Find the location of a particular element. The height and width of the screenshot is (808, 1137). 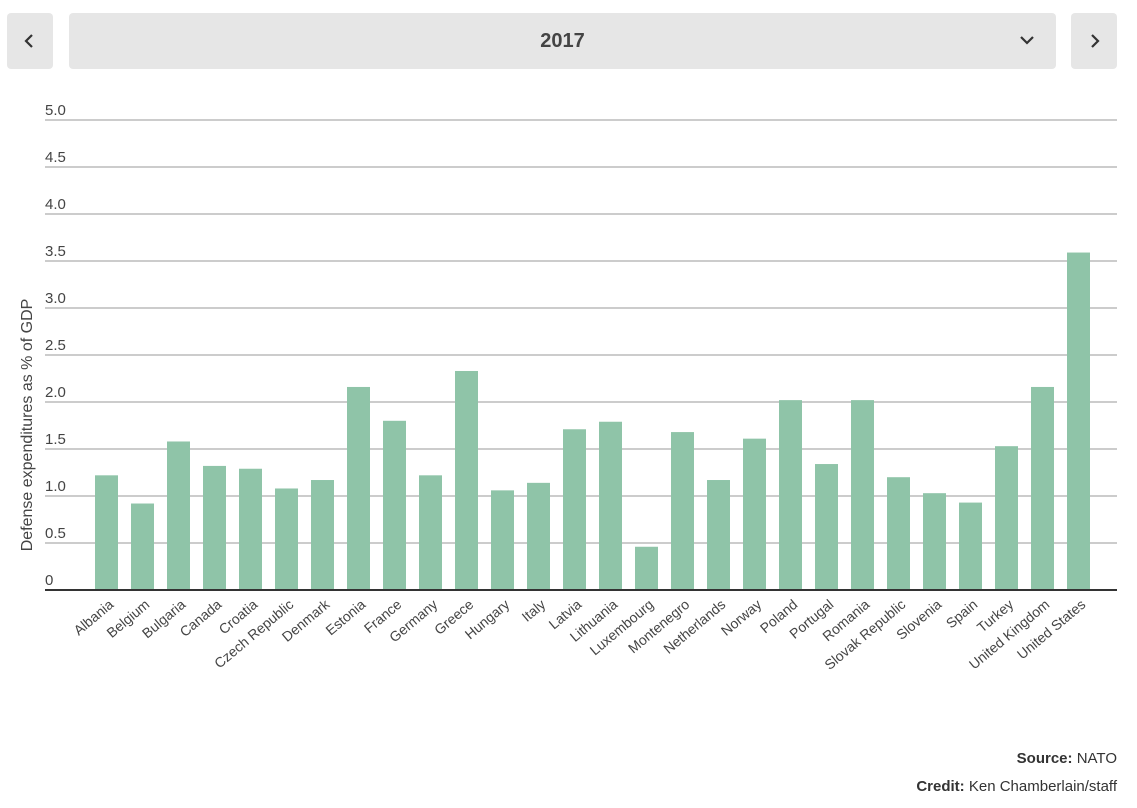

bar-belgium is located at coordinates (142, 546).